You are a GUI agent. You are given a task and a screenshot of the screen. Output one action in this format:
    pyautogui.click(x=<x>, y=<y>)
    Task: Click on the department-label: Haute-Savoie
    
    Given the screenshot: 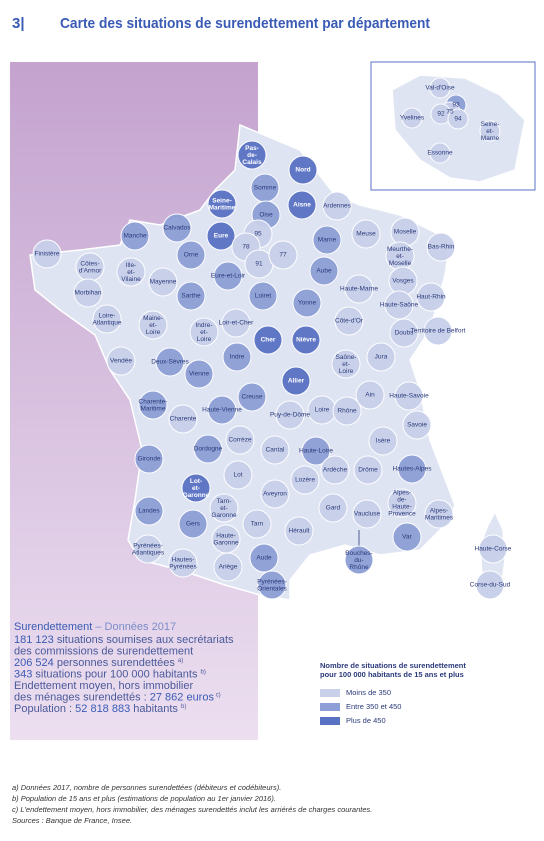 What is the action you would take?
    pyautogui.click(x=409, y=396)
    